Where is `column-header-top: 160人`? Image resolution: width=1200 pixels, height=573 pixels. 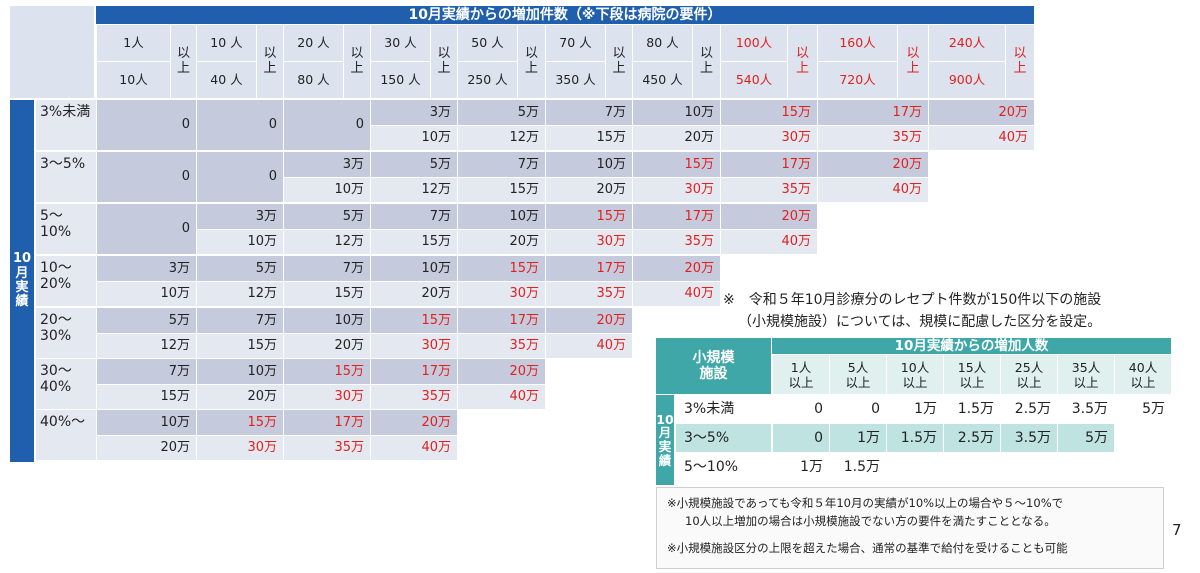 column-header-top: 160人 is located at coordinates (857, 43).